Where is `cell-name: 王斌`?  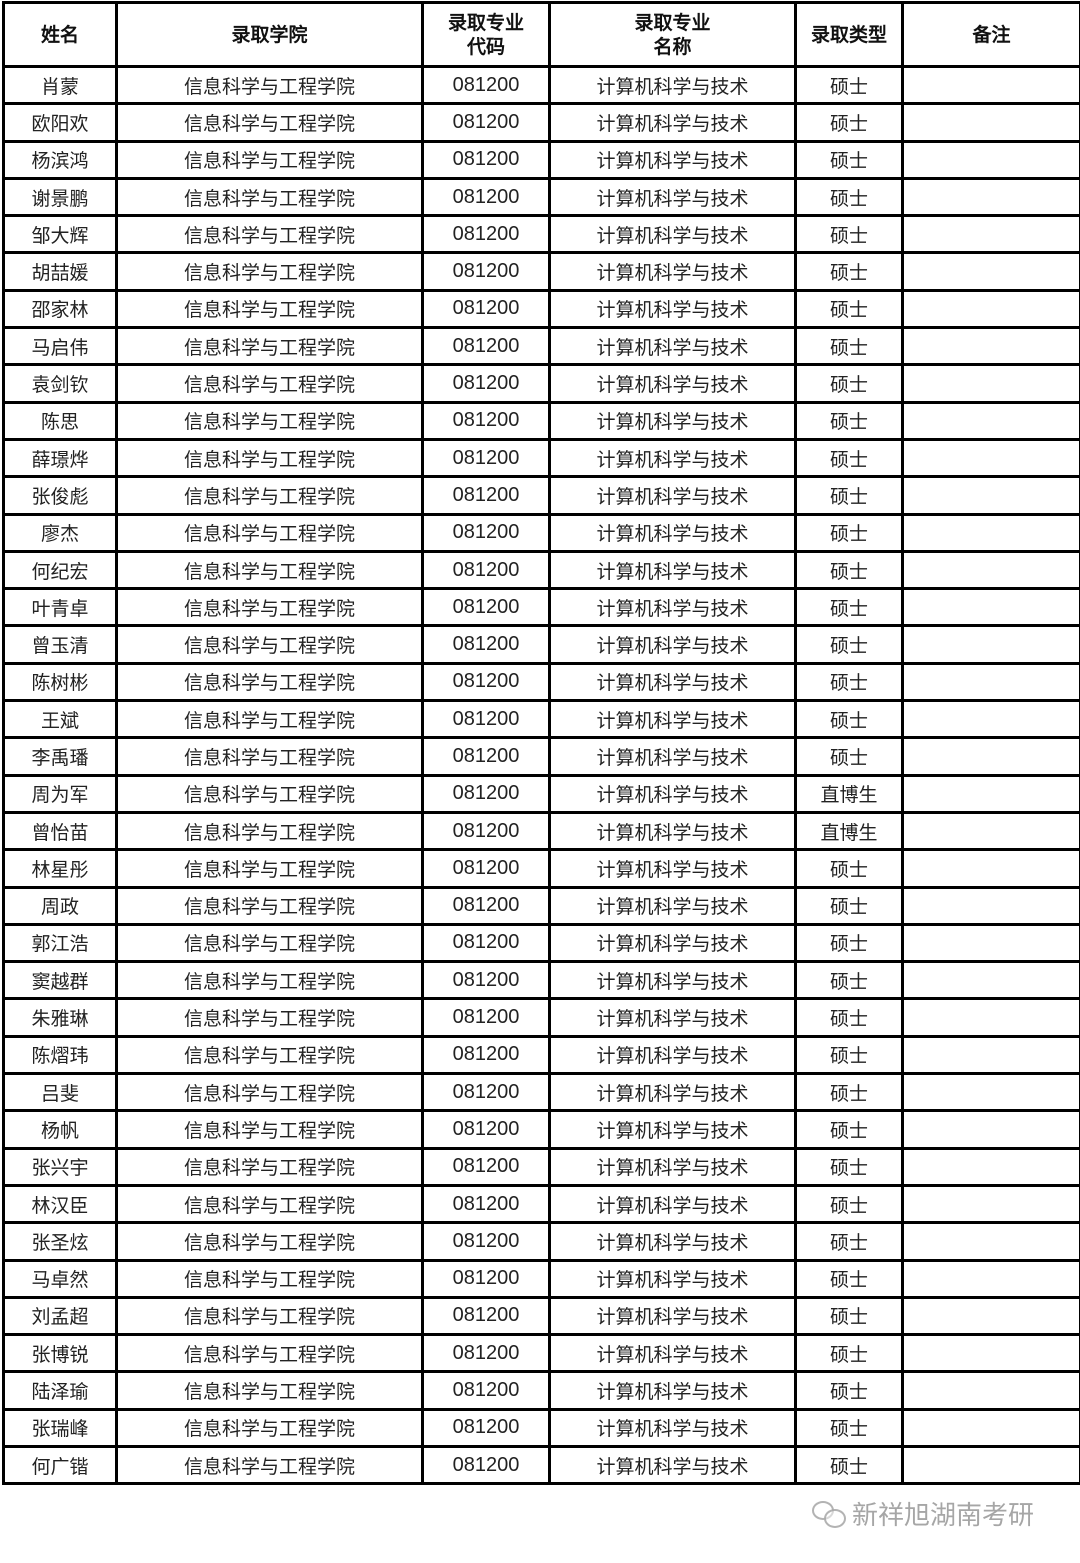 cell-name: 王斌 is located at coordinates (60, 719).